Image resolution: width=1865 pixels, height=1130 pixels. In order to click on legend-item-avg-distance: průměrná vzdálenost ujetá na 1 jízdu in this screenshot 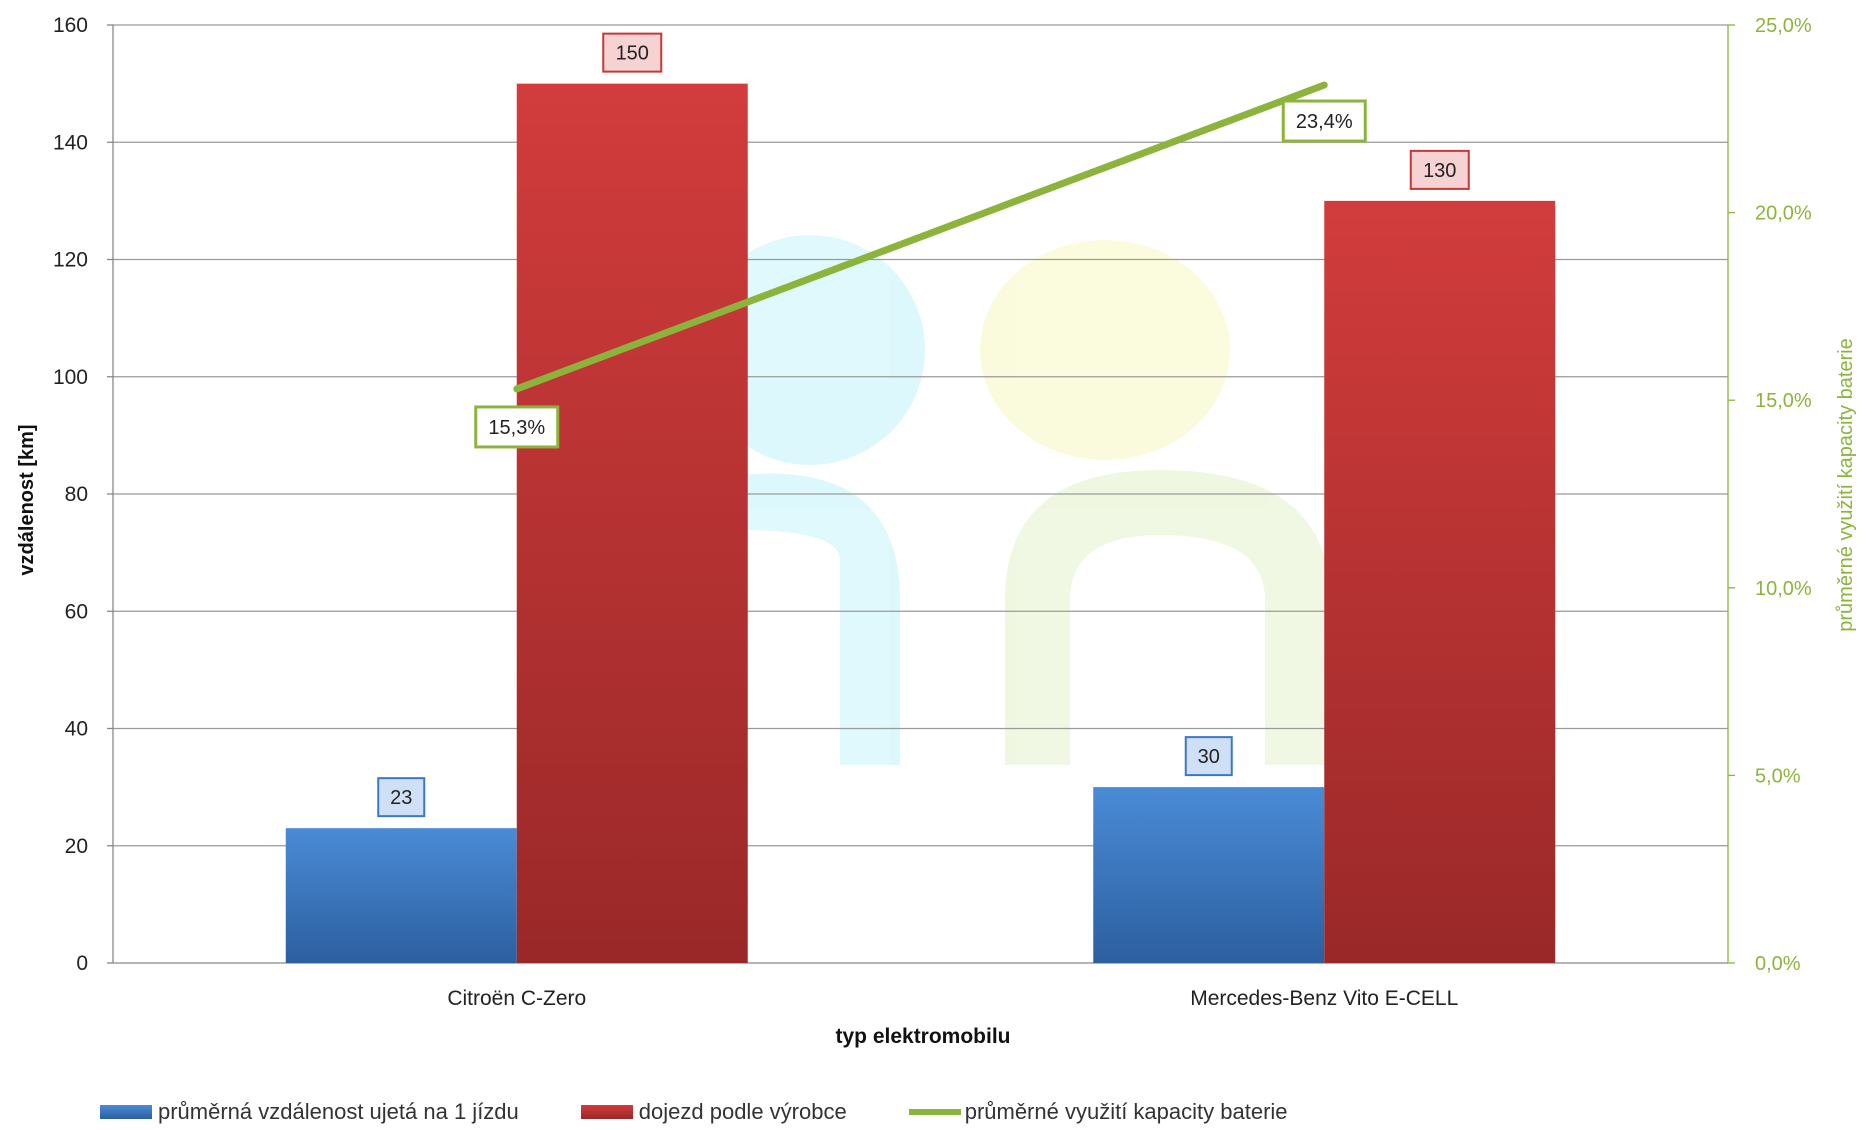, I will do `click(309, 1112)`.